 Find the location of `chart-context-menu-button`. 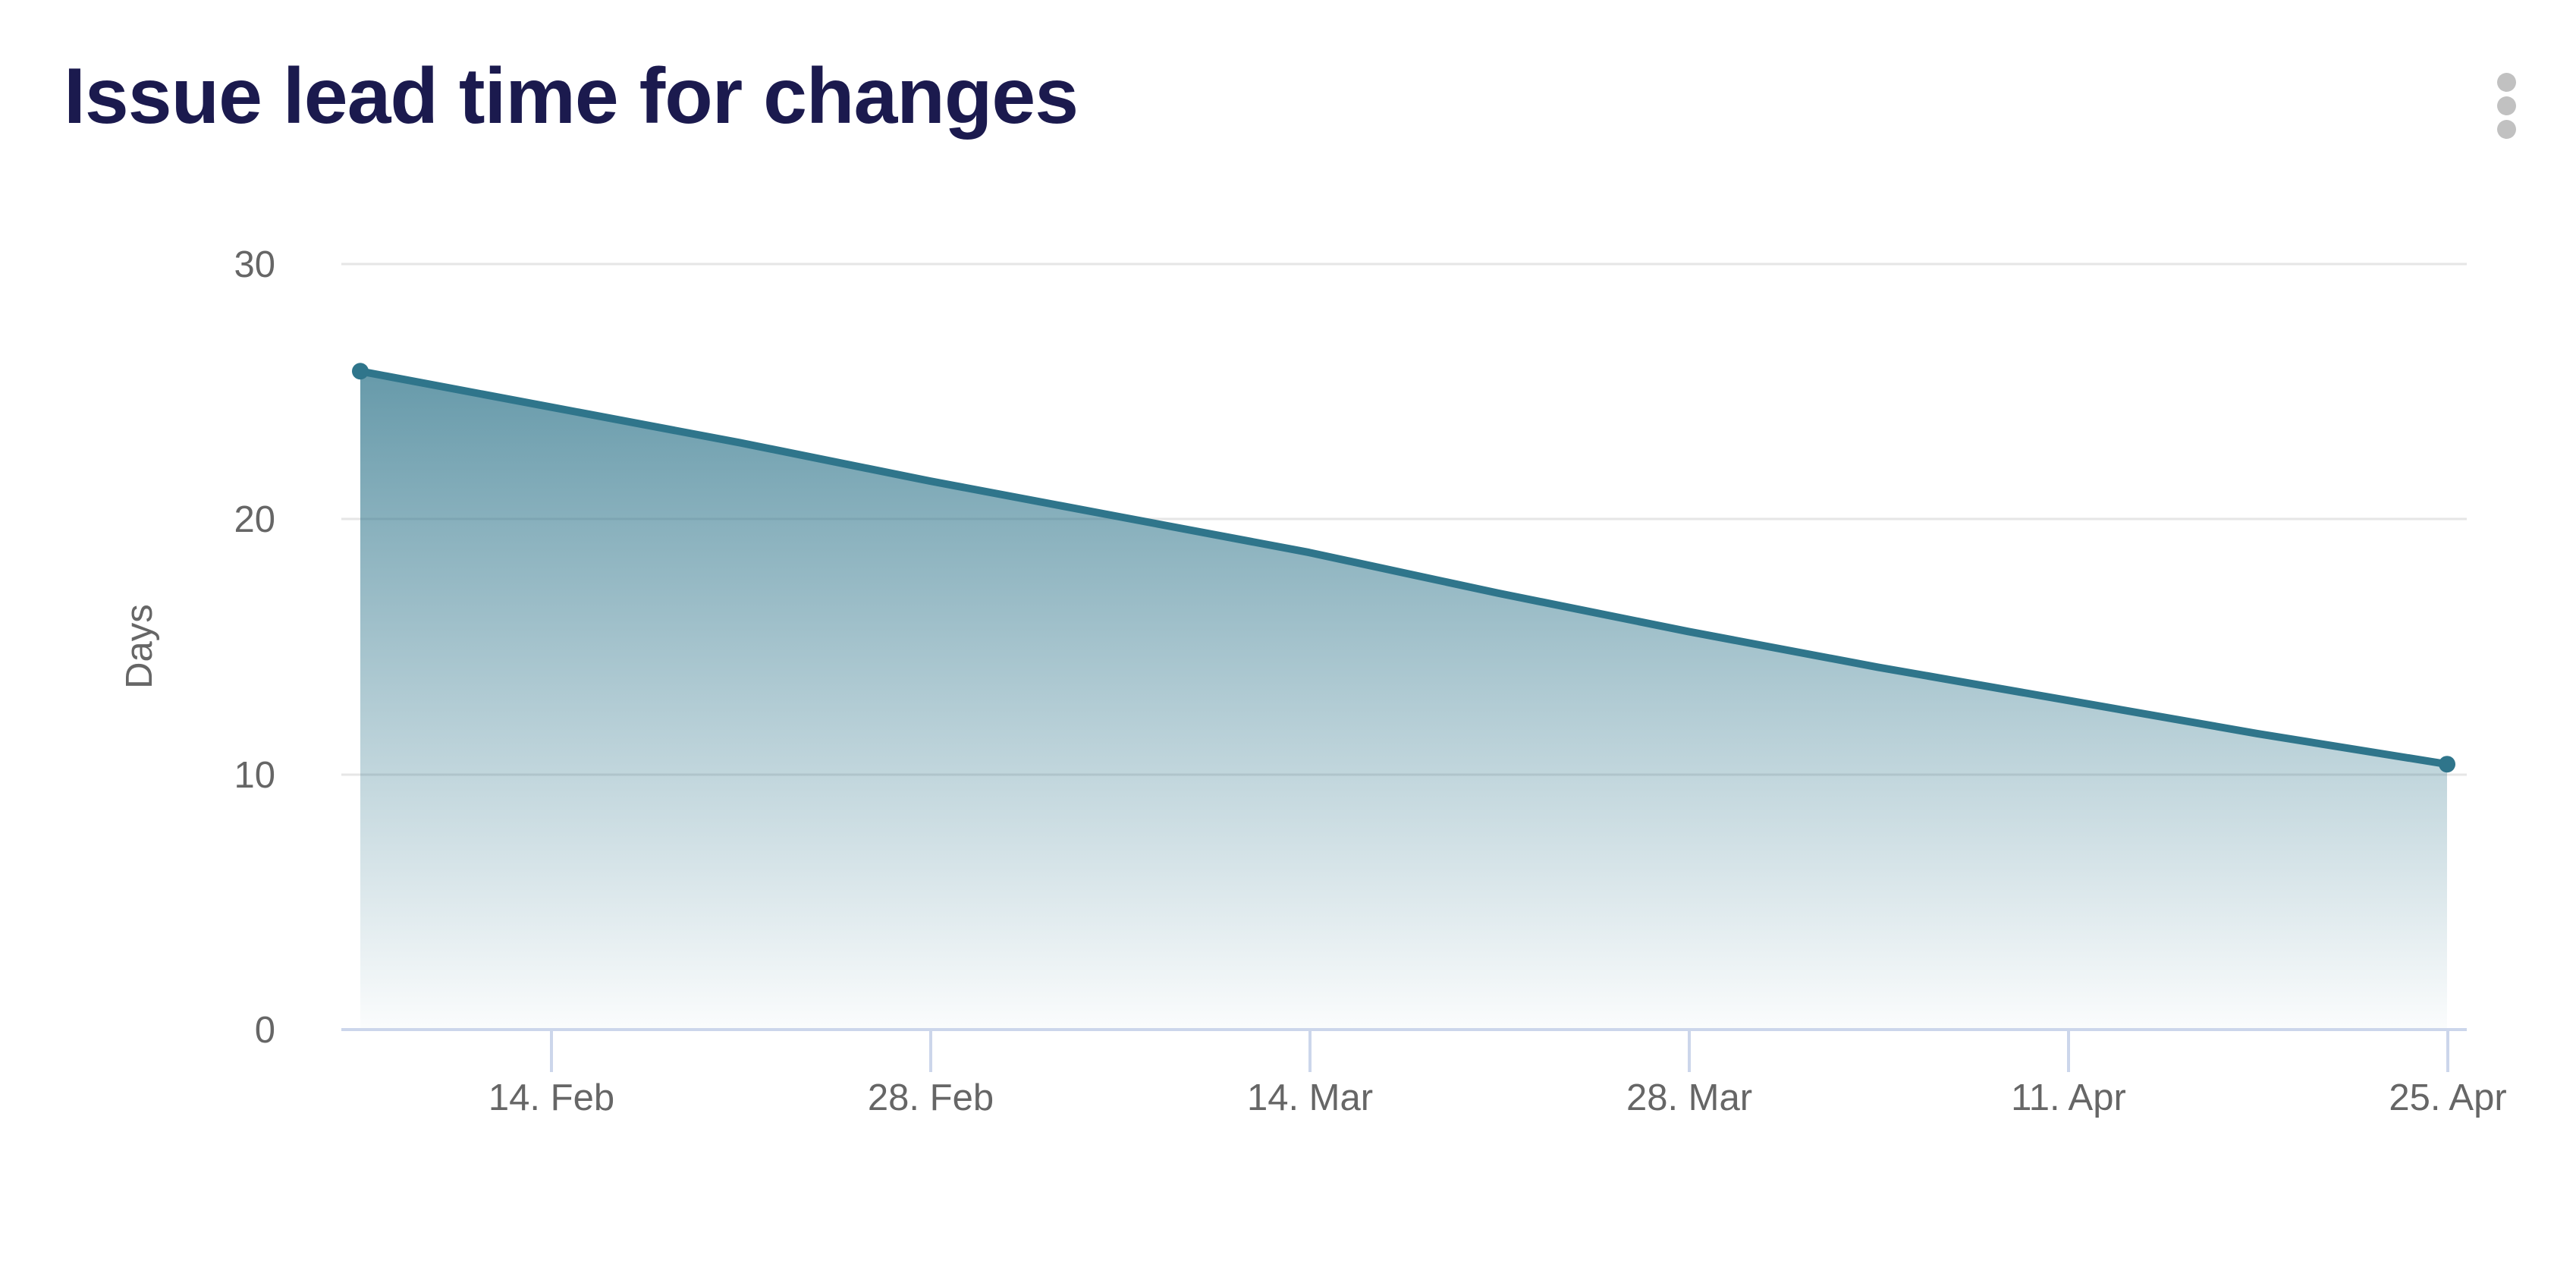

chart-context-menu-button is located at coordinates (2506, 105).